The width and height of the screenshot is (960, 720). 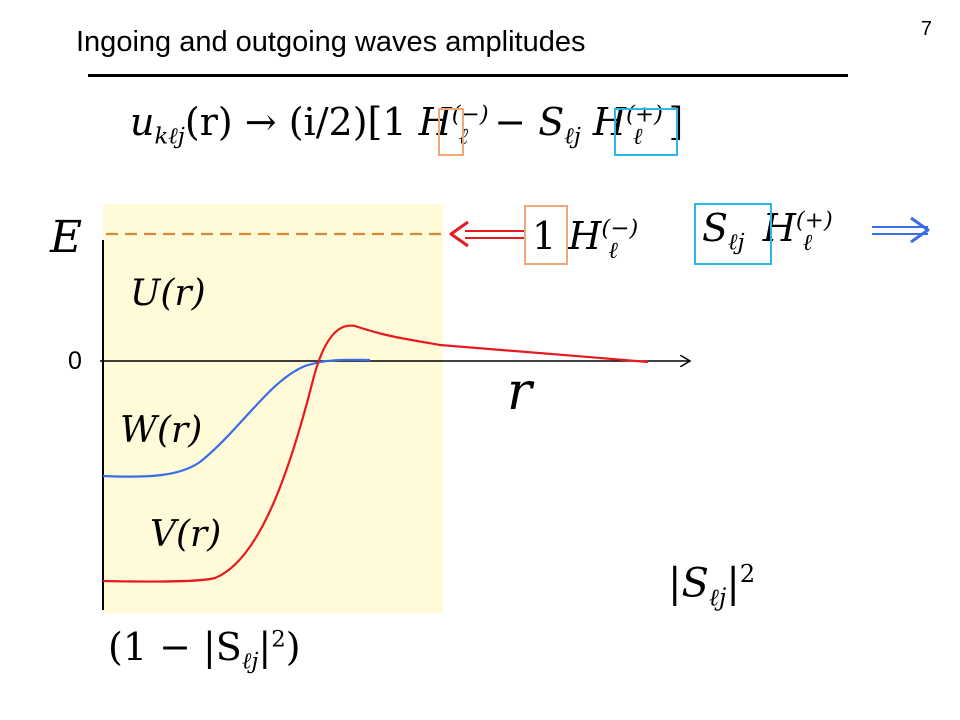 I want to click on incoming-hankel: H, so click(x=585, y=236).